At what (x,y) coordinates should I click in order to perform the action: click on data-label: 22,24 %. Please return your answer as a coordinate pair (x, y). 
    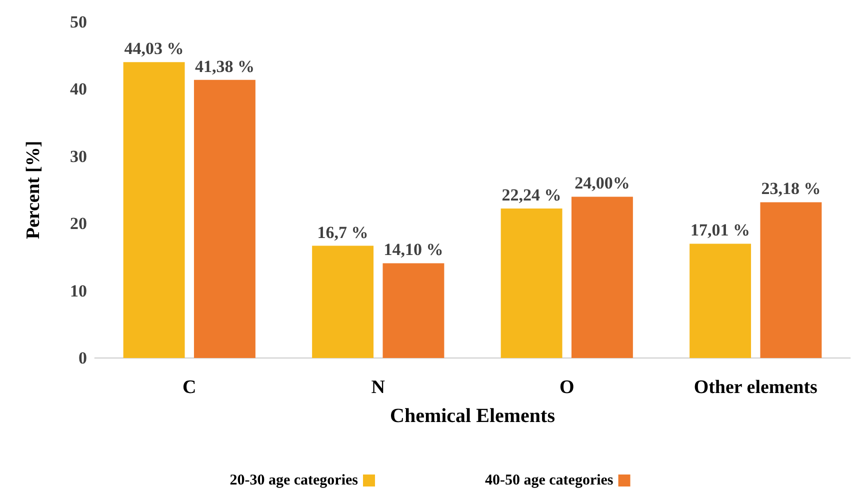
    Looking at the image, I should click on (532, 195).